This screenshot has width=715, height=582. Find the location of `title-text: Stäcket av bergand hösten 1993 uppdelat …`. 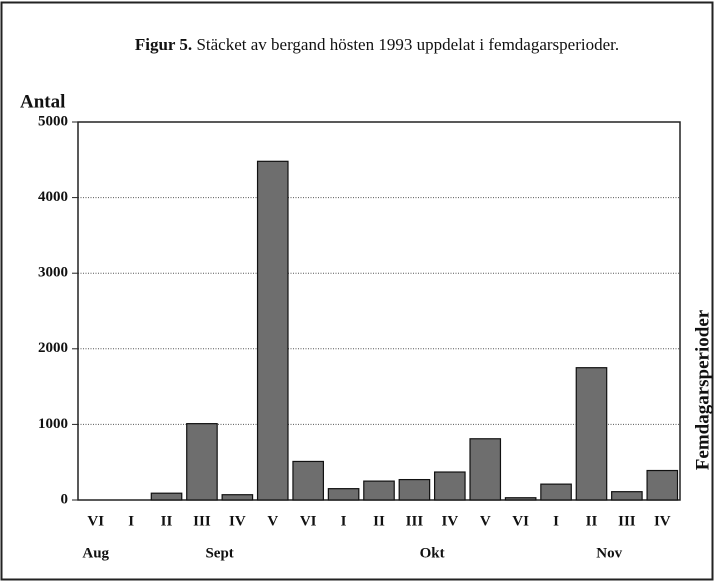

title-text: Stäcket av bergand hösten 1993 uppdelat … is located at coordinates (407, 44).